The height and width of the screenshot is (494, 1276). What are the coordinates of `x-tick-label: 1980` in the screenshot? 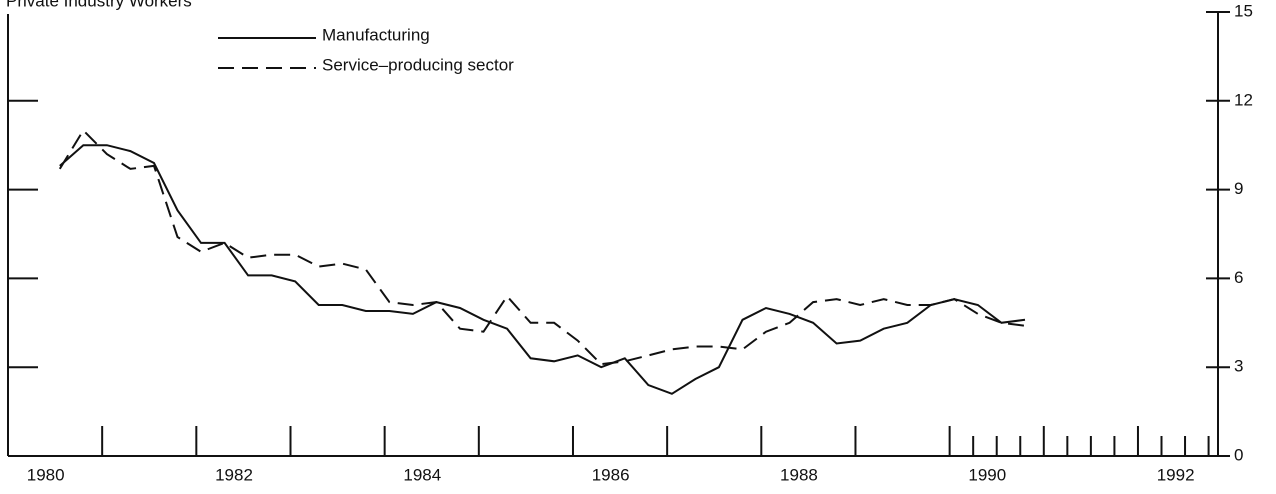 It's located at (46, 474).